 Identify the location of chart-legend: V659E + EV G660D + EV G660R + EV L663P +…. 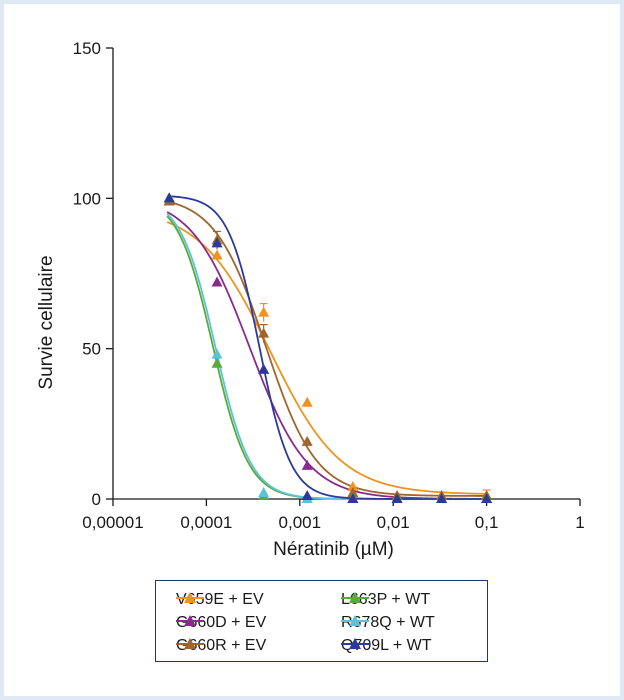
(321, 621).